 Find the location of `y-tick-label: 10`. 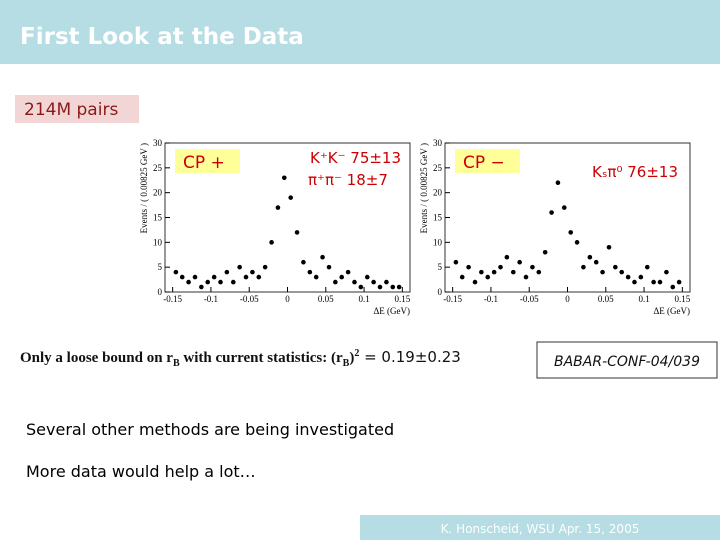

y-tick-label: 10 is located at coordinates (158, 242).